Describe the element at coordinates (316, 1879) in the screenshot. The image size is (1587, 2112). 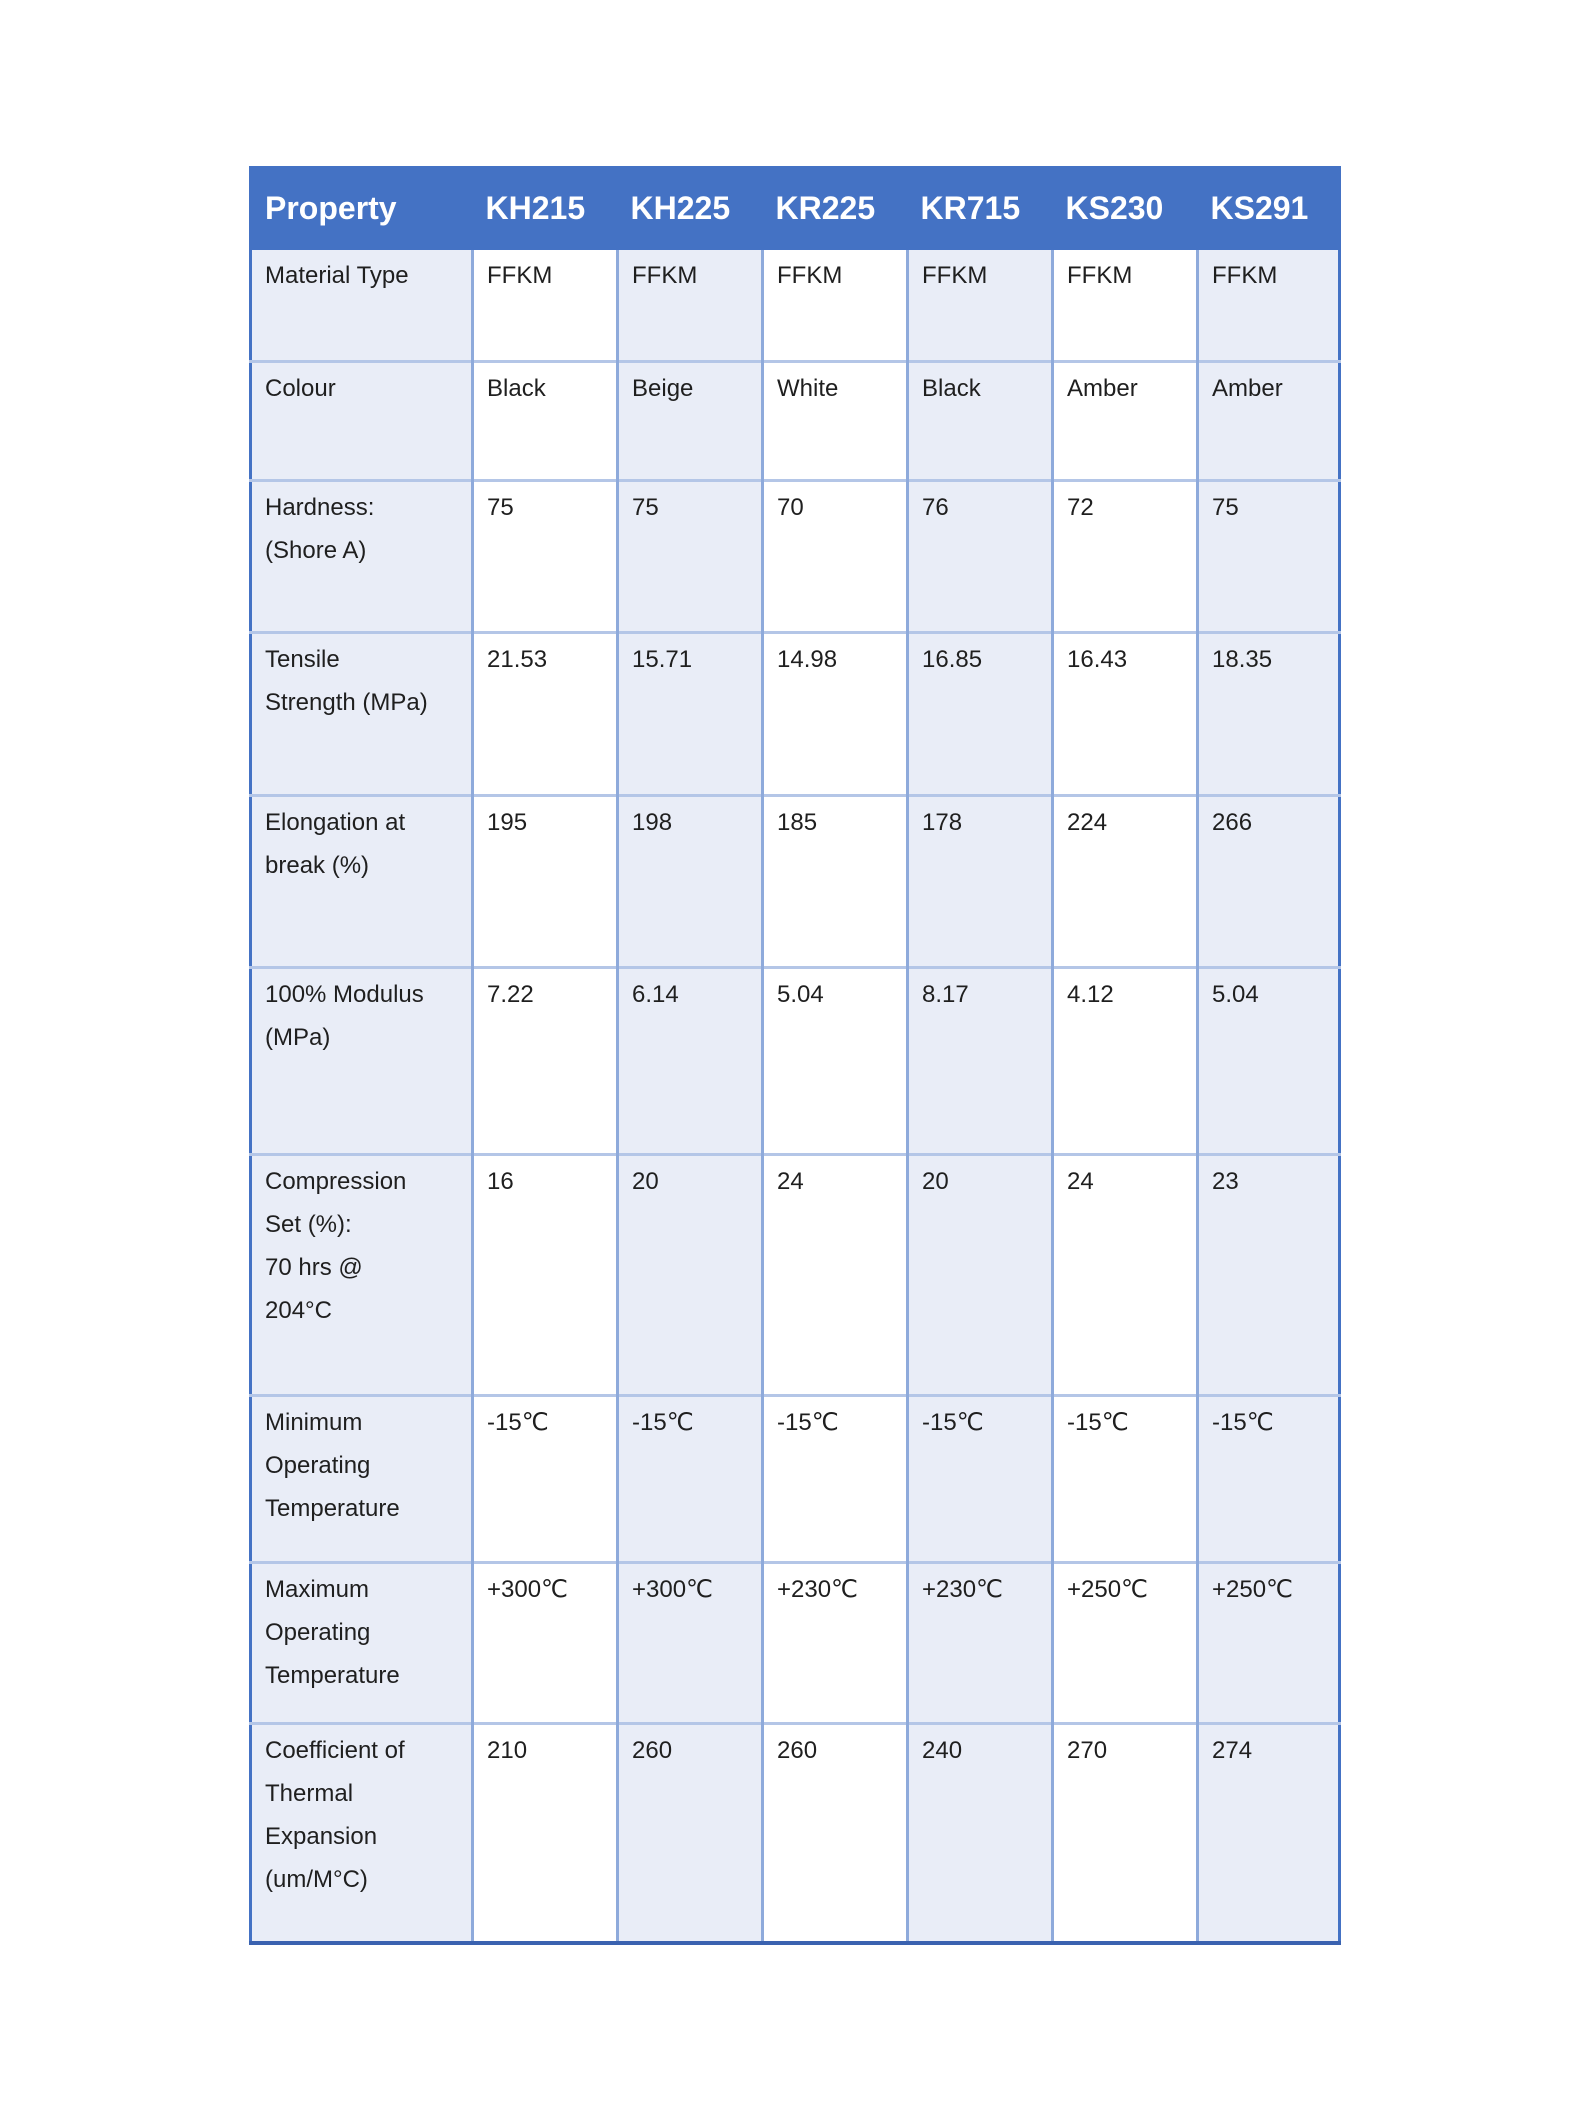
I see `property-label-line: (um/M°C)` at that location.